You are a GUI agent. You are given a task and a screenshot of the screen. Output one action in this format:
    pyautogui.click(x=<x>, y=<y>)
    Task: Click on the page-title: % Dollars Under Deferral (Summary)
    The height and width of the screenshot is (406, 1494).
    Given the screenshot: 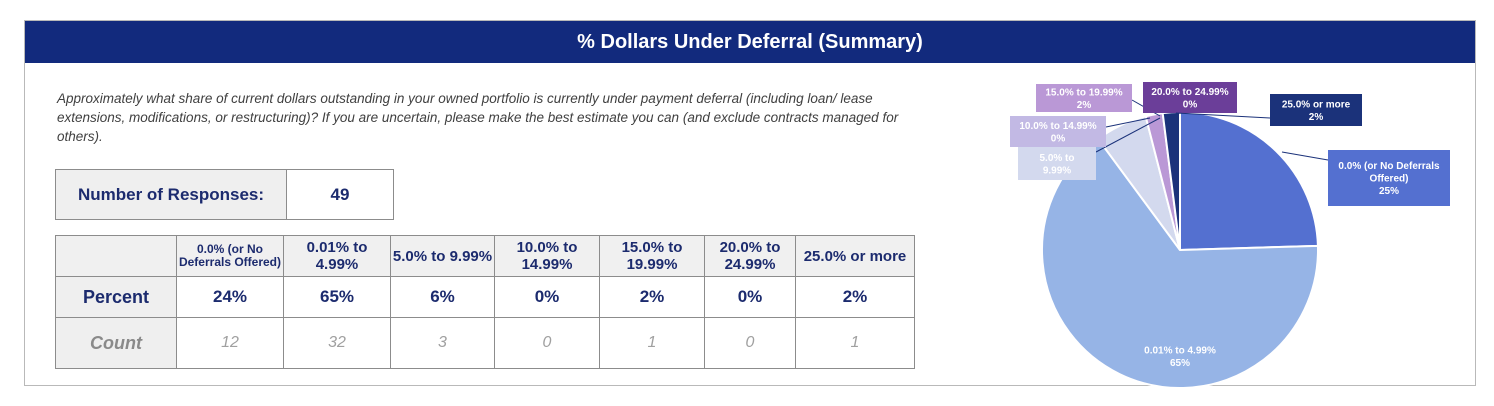 What is the action you would take?
    pyautogui.click(x=750, y=42)
    